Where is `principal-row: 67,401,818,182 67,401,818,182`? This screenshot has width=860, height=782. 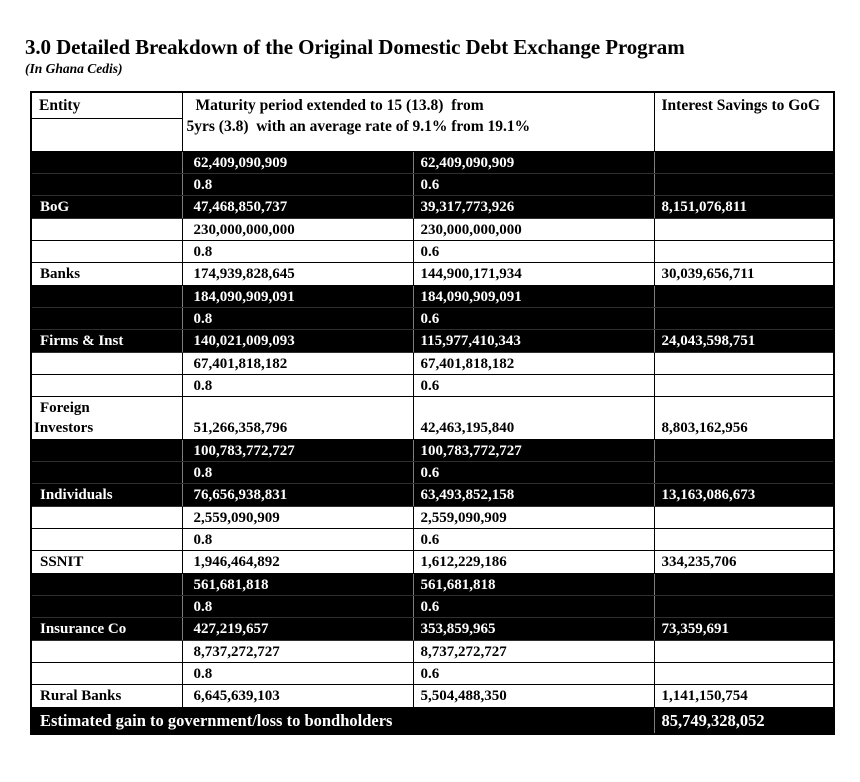 principal-row: 67,401,818,182 67,401,818,182 is located at coordinates (432, 363).